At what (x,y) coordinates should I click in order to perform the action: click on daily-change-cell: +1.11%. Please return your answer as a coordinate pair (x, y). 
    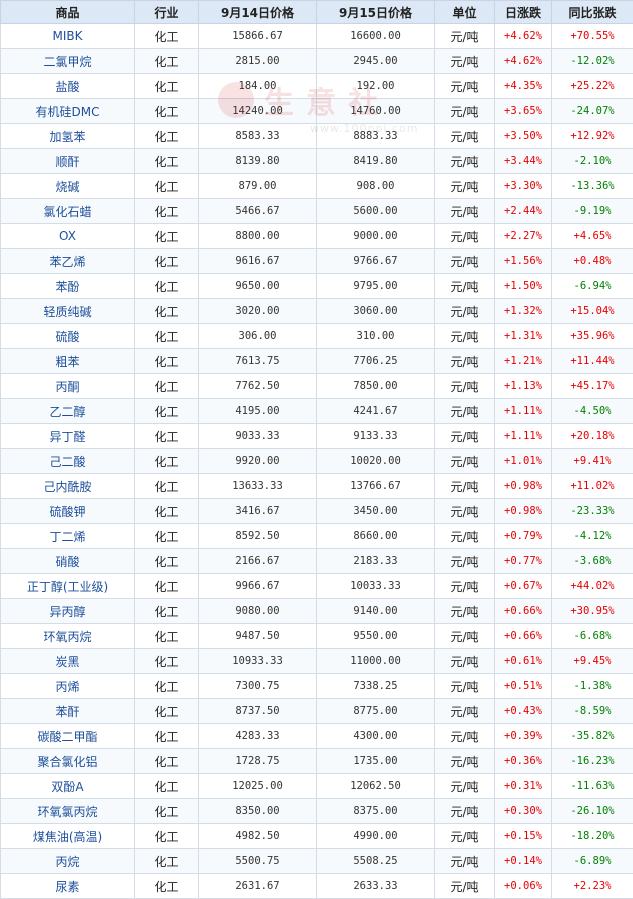
    Looking at the image, I should click on (523, 436).